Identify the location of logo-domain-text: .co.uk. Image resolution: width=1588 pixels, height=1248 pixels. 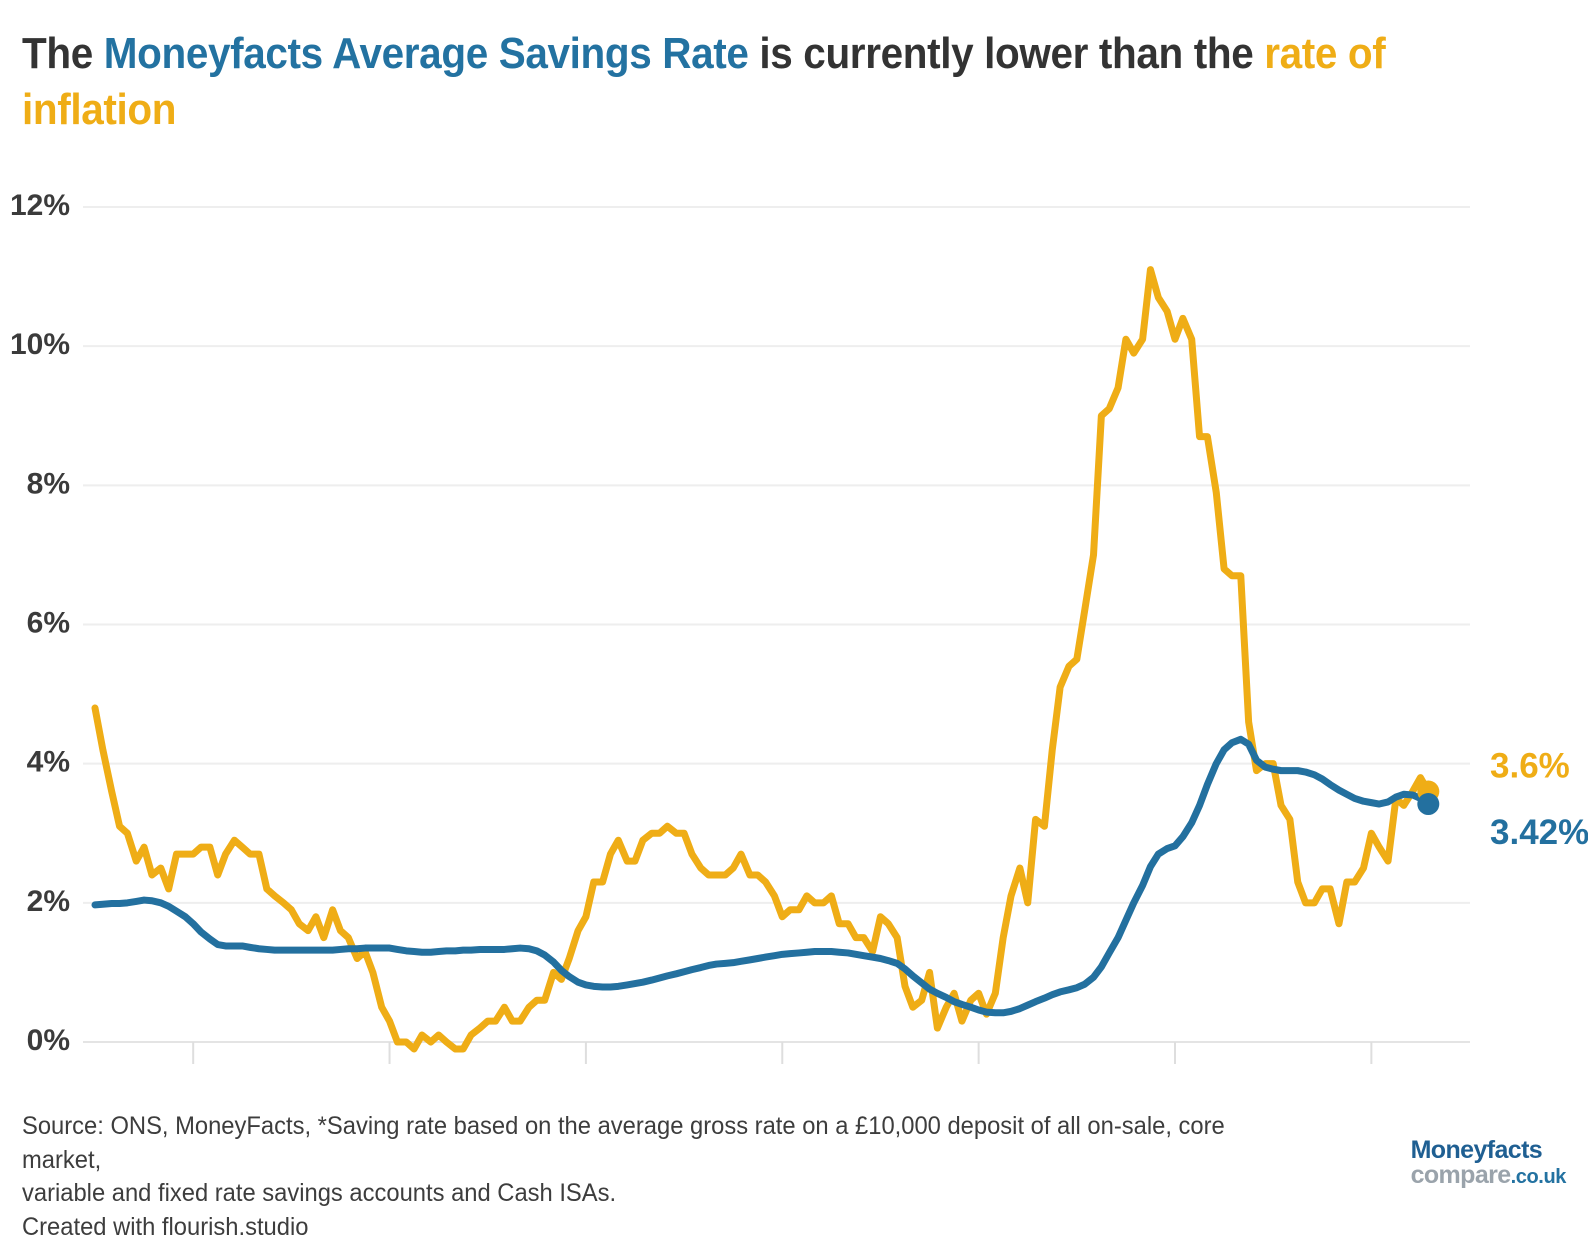
(1538, 1177).